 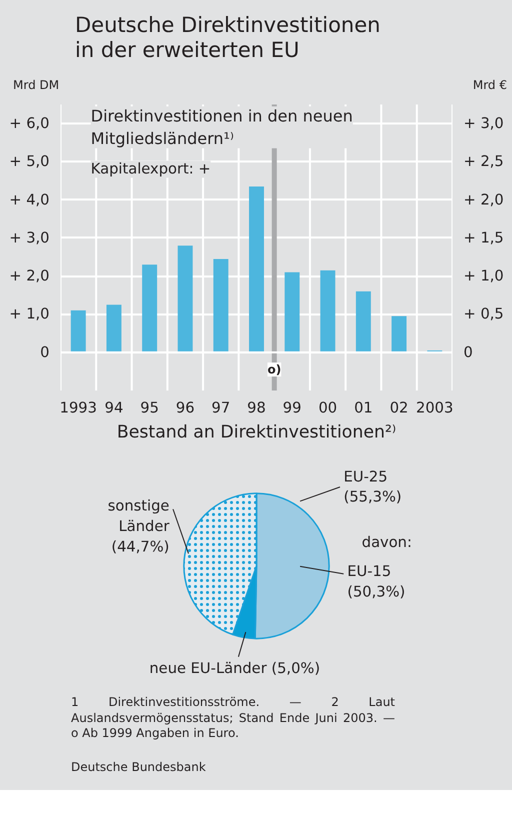 What do you see at coordinates (328, 408) in the screenshot?
I see `x-tick-label: 00` at bounding box center [328, 408].